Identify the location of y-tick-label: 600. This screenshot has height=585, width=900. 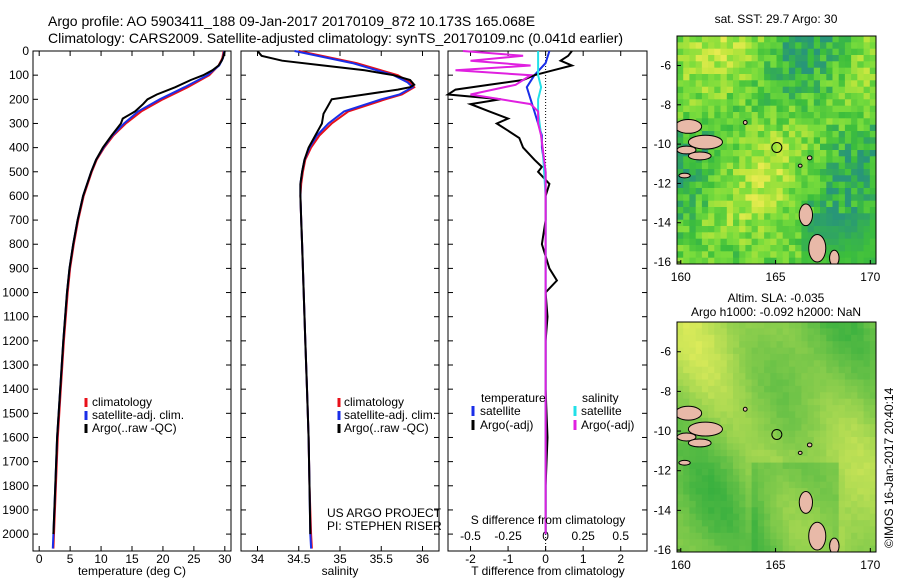
(19, 196).